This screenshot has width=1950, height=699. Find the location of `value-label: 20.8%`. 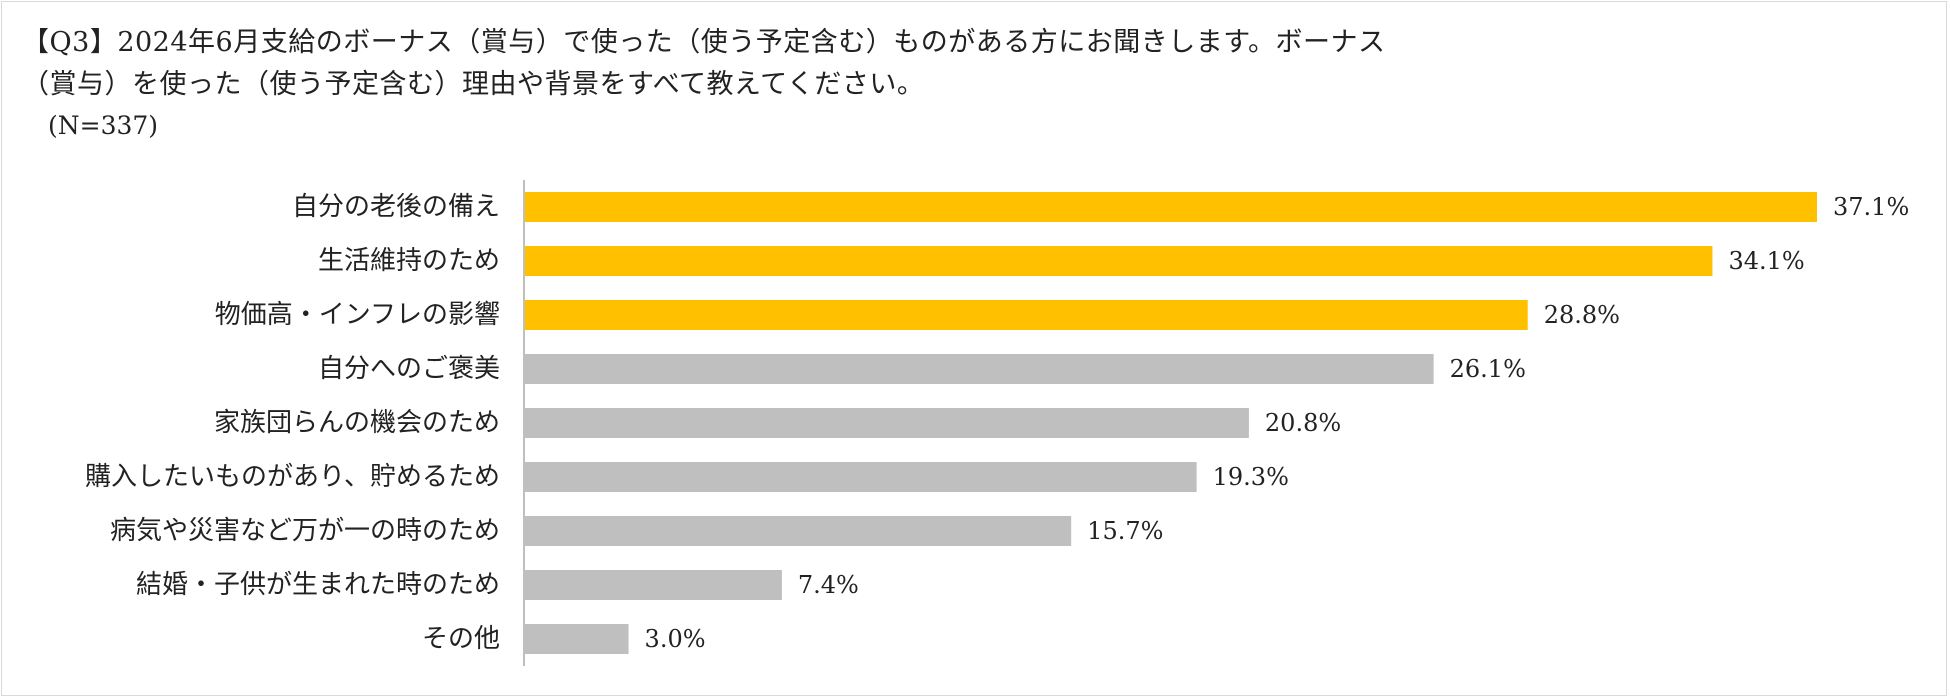

value-label: 20.8% is located at coordinates (1303, 423).